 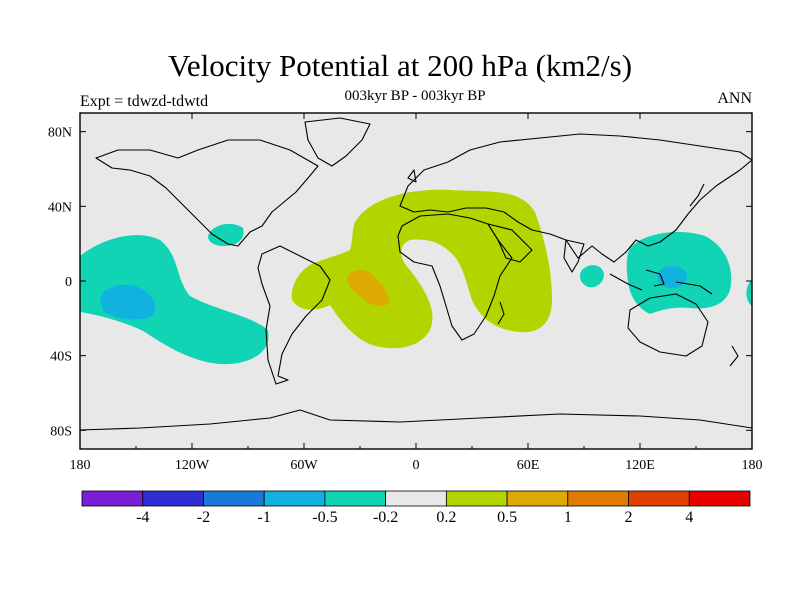 What do you see at coordinates (226, 234) in the screenshot?
I see `caribbean-negative-region` at bounding box center [226, 234].